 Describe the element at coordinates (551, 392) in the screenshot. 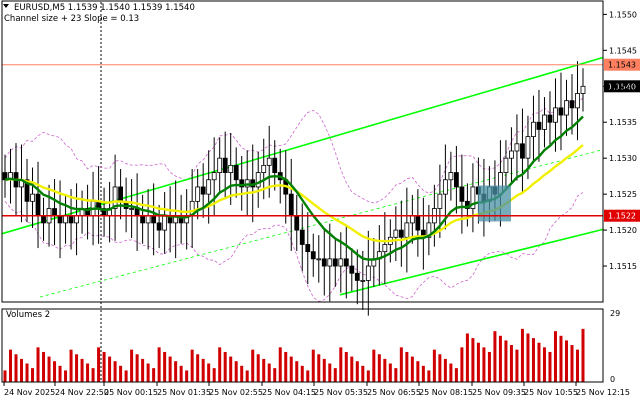

I see `x-tick-label: 25 Nov 10:55` at that location.